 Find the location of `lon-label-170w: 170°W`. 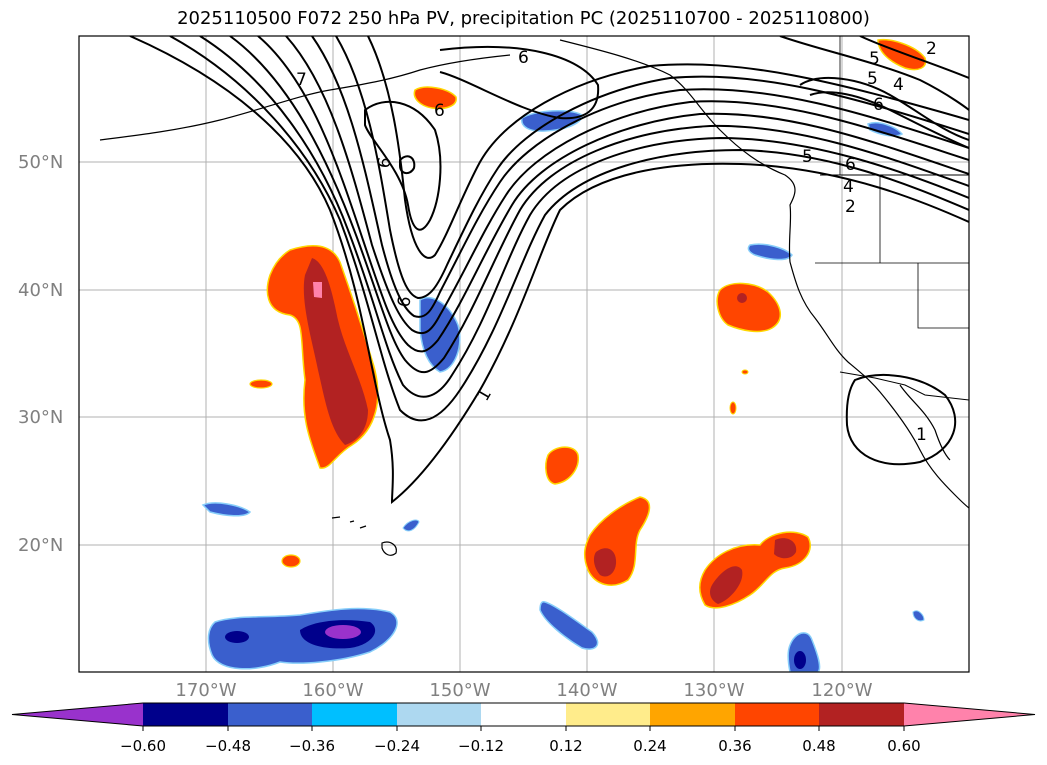

lon-label-170w: 170°W is located at coordinates (206, 690).